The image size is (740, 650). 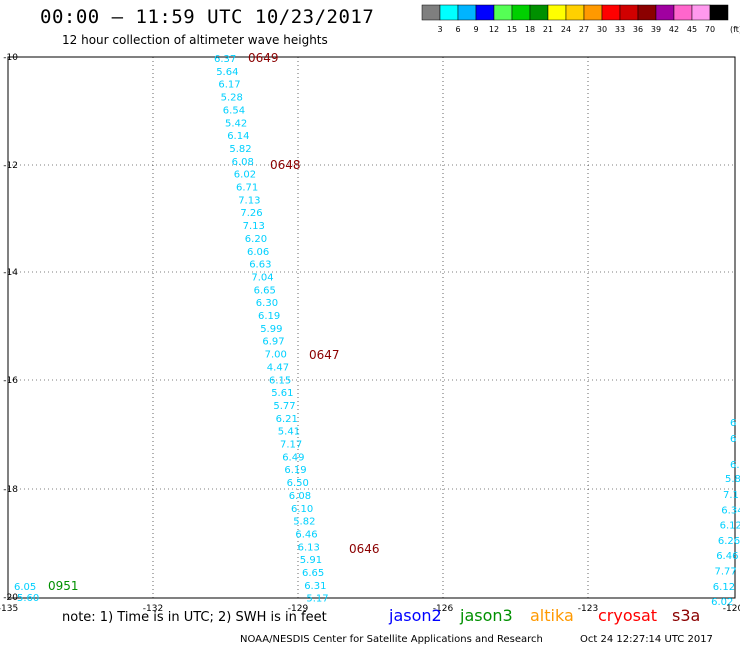 I want to click on swh-value-track-a: 7.04, so click(x=262, y=277).